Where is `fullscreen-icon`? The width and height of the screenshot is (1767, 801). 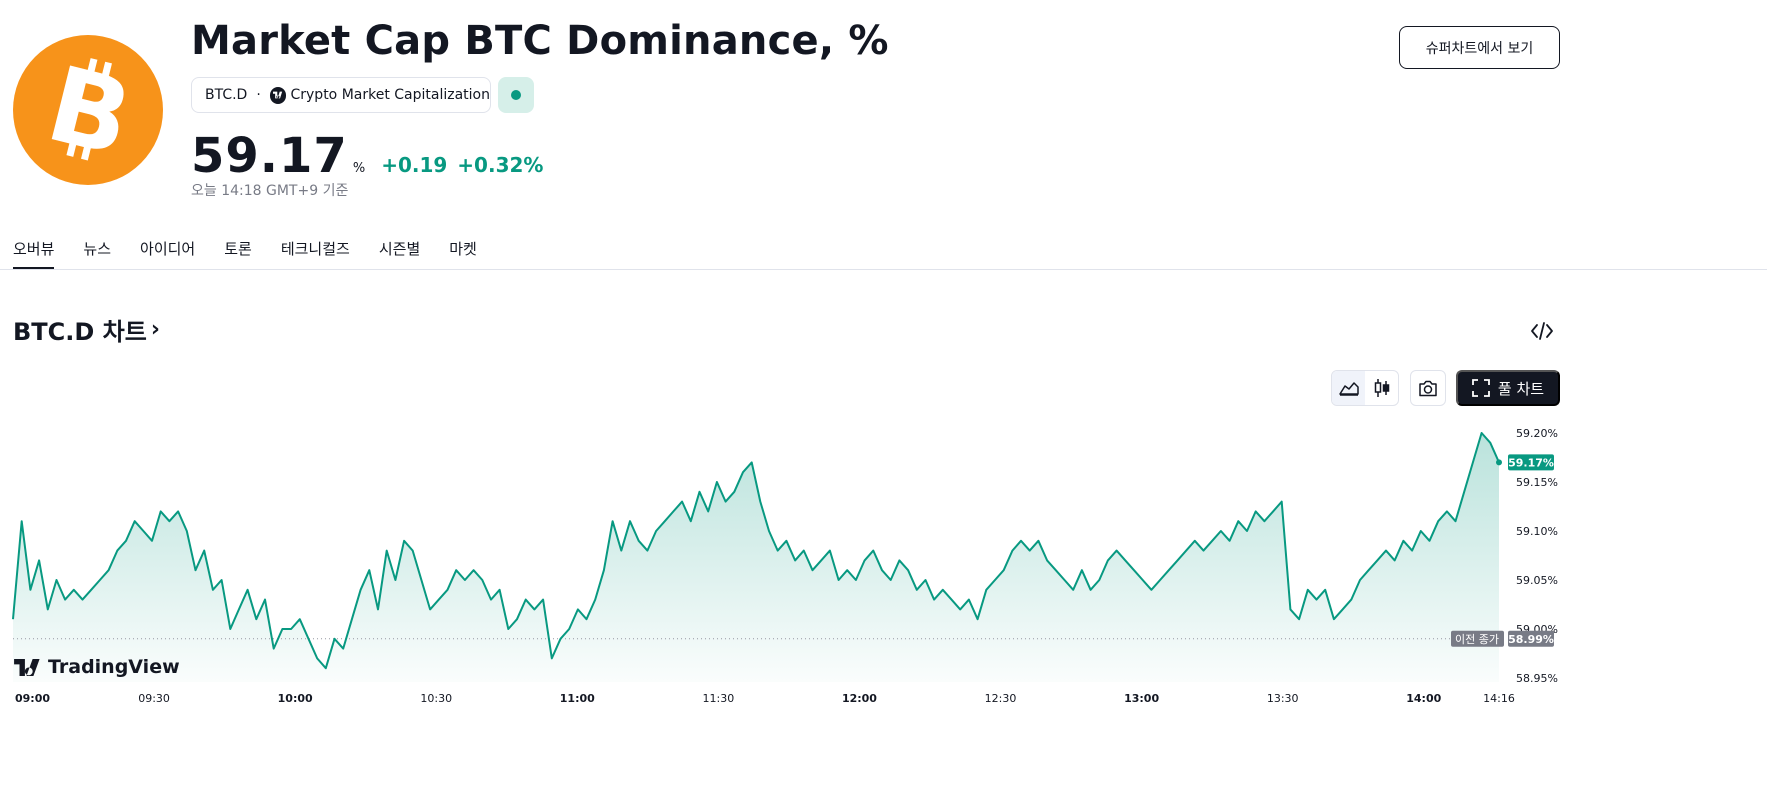 fullscreen-icon is located at coordinates (1481, 388).